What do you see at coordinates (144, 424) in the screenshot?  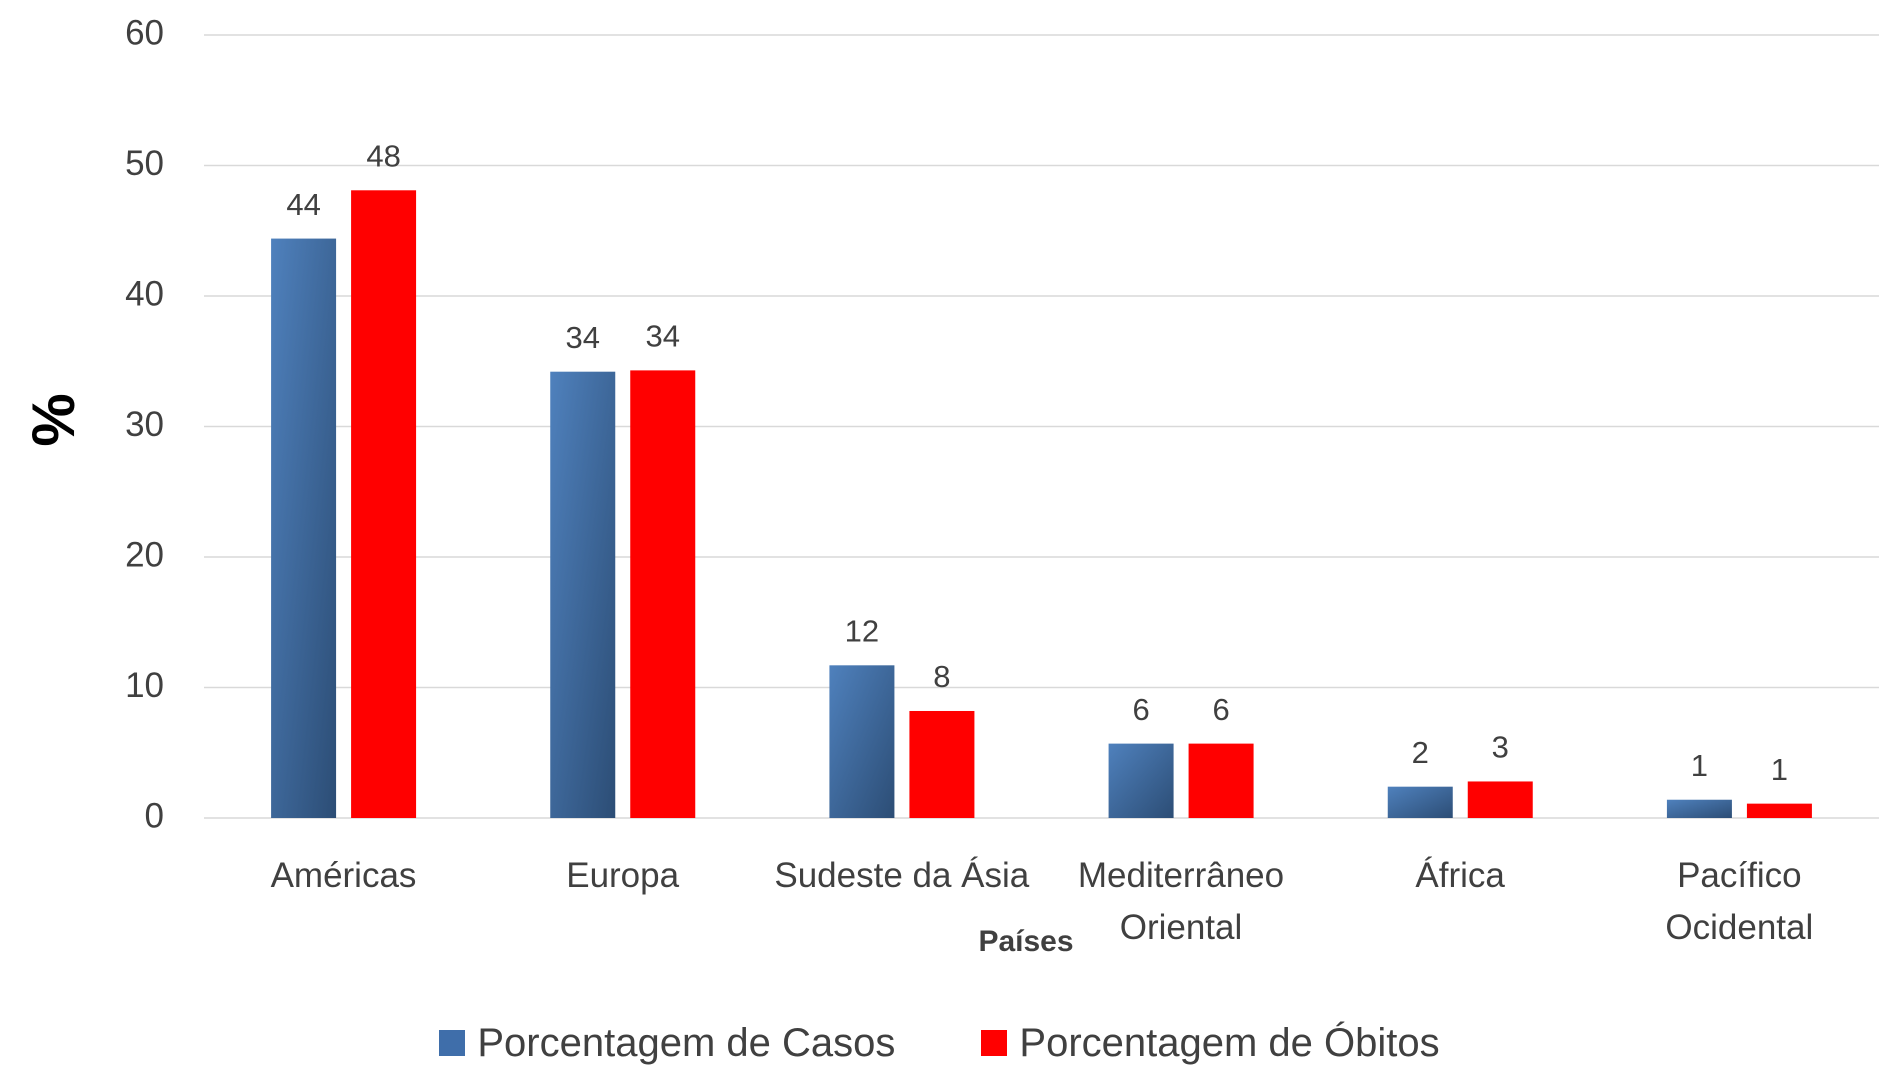 I see `y-tick-label: 30` at bounding box center [144, 424].